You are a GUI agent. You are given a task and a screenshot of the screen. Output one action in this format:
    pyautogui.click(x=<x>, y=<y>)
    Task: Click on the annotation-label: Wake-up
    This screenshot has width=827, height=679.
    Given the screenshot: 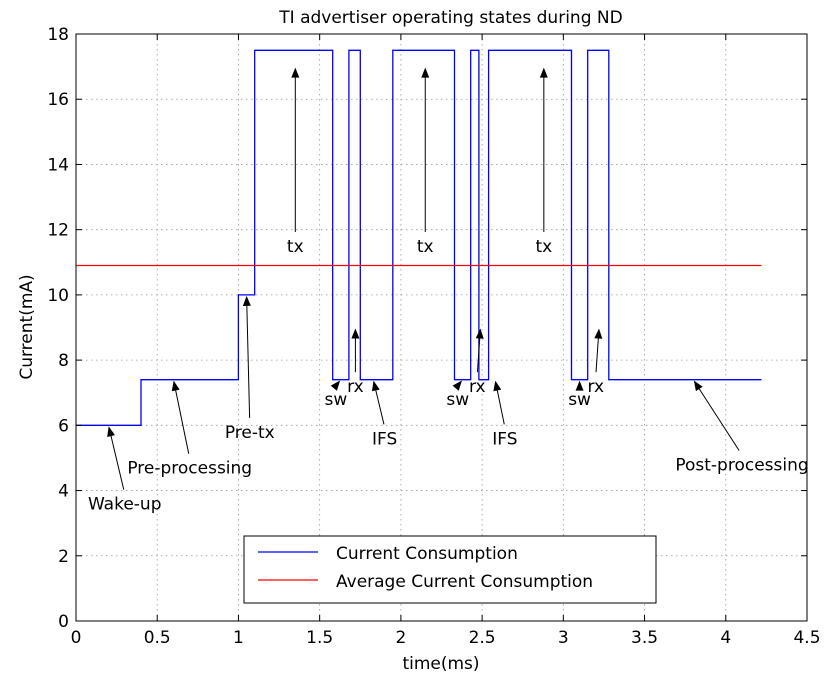 What is the action you would take?
    pyautogui.click(x=125, y=505)
    